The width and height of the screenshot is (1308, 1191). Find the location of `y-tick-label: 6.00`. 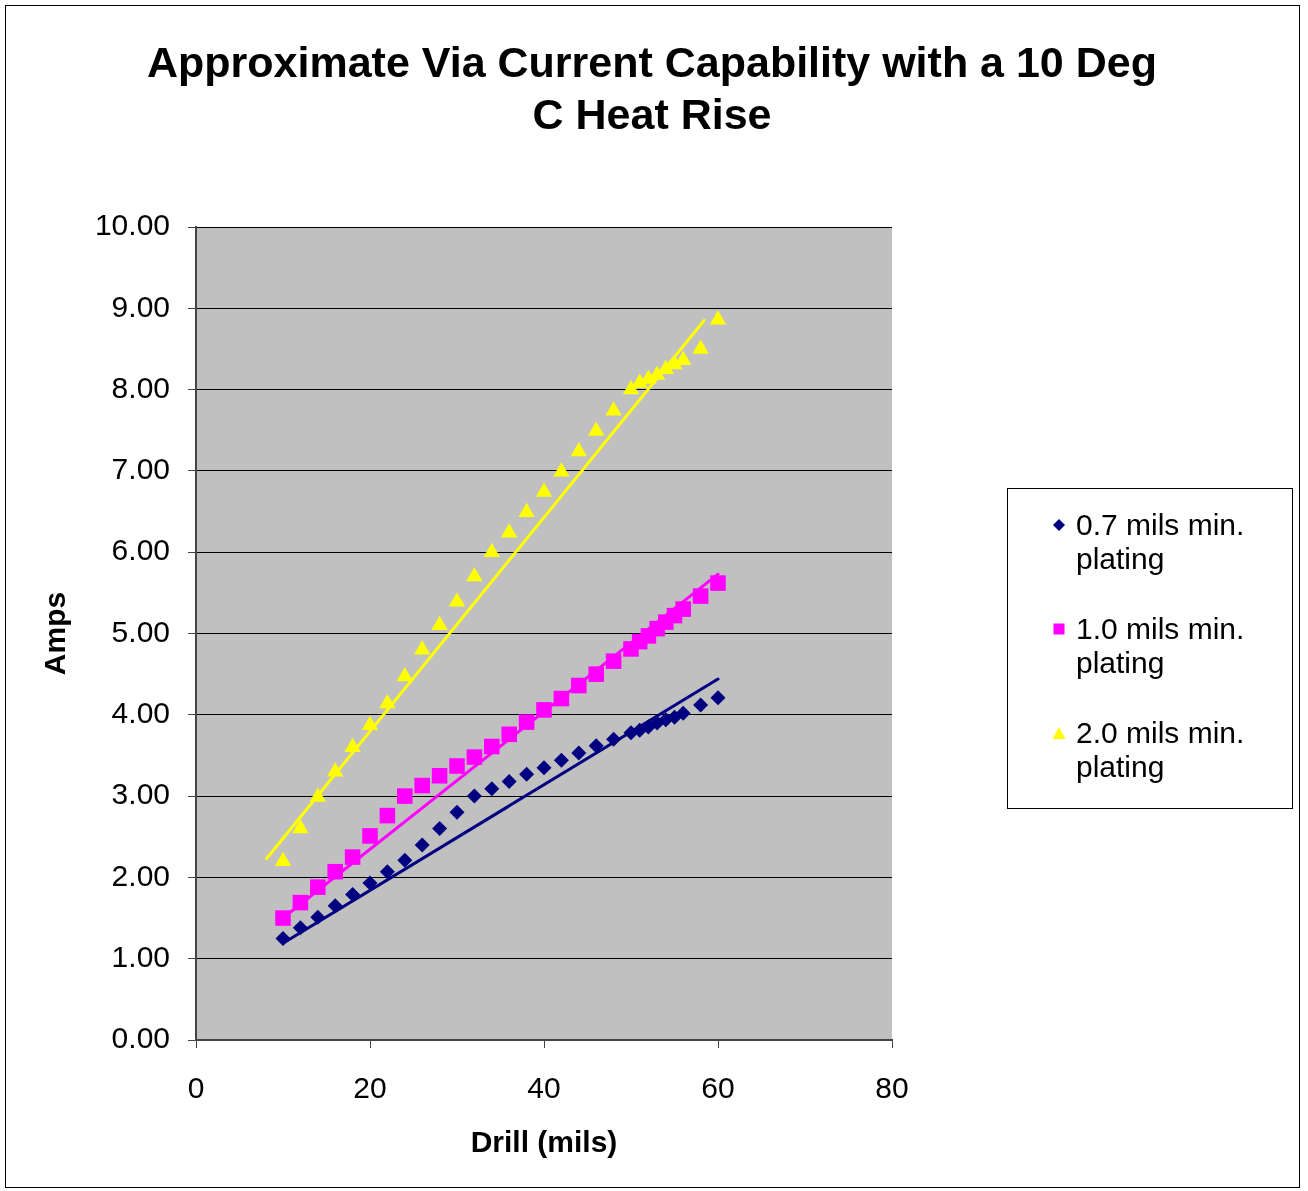

y-tick-label: 6.00 is located at coordinates (140, 550).